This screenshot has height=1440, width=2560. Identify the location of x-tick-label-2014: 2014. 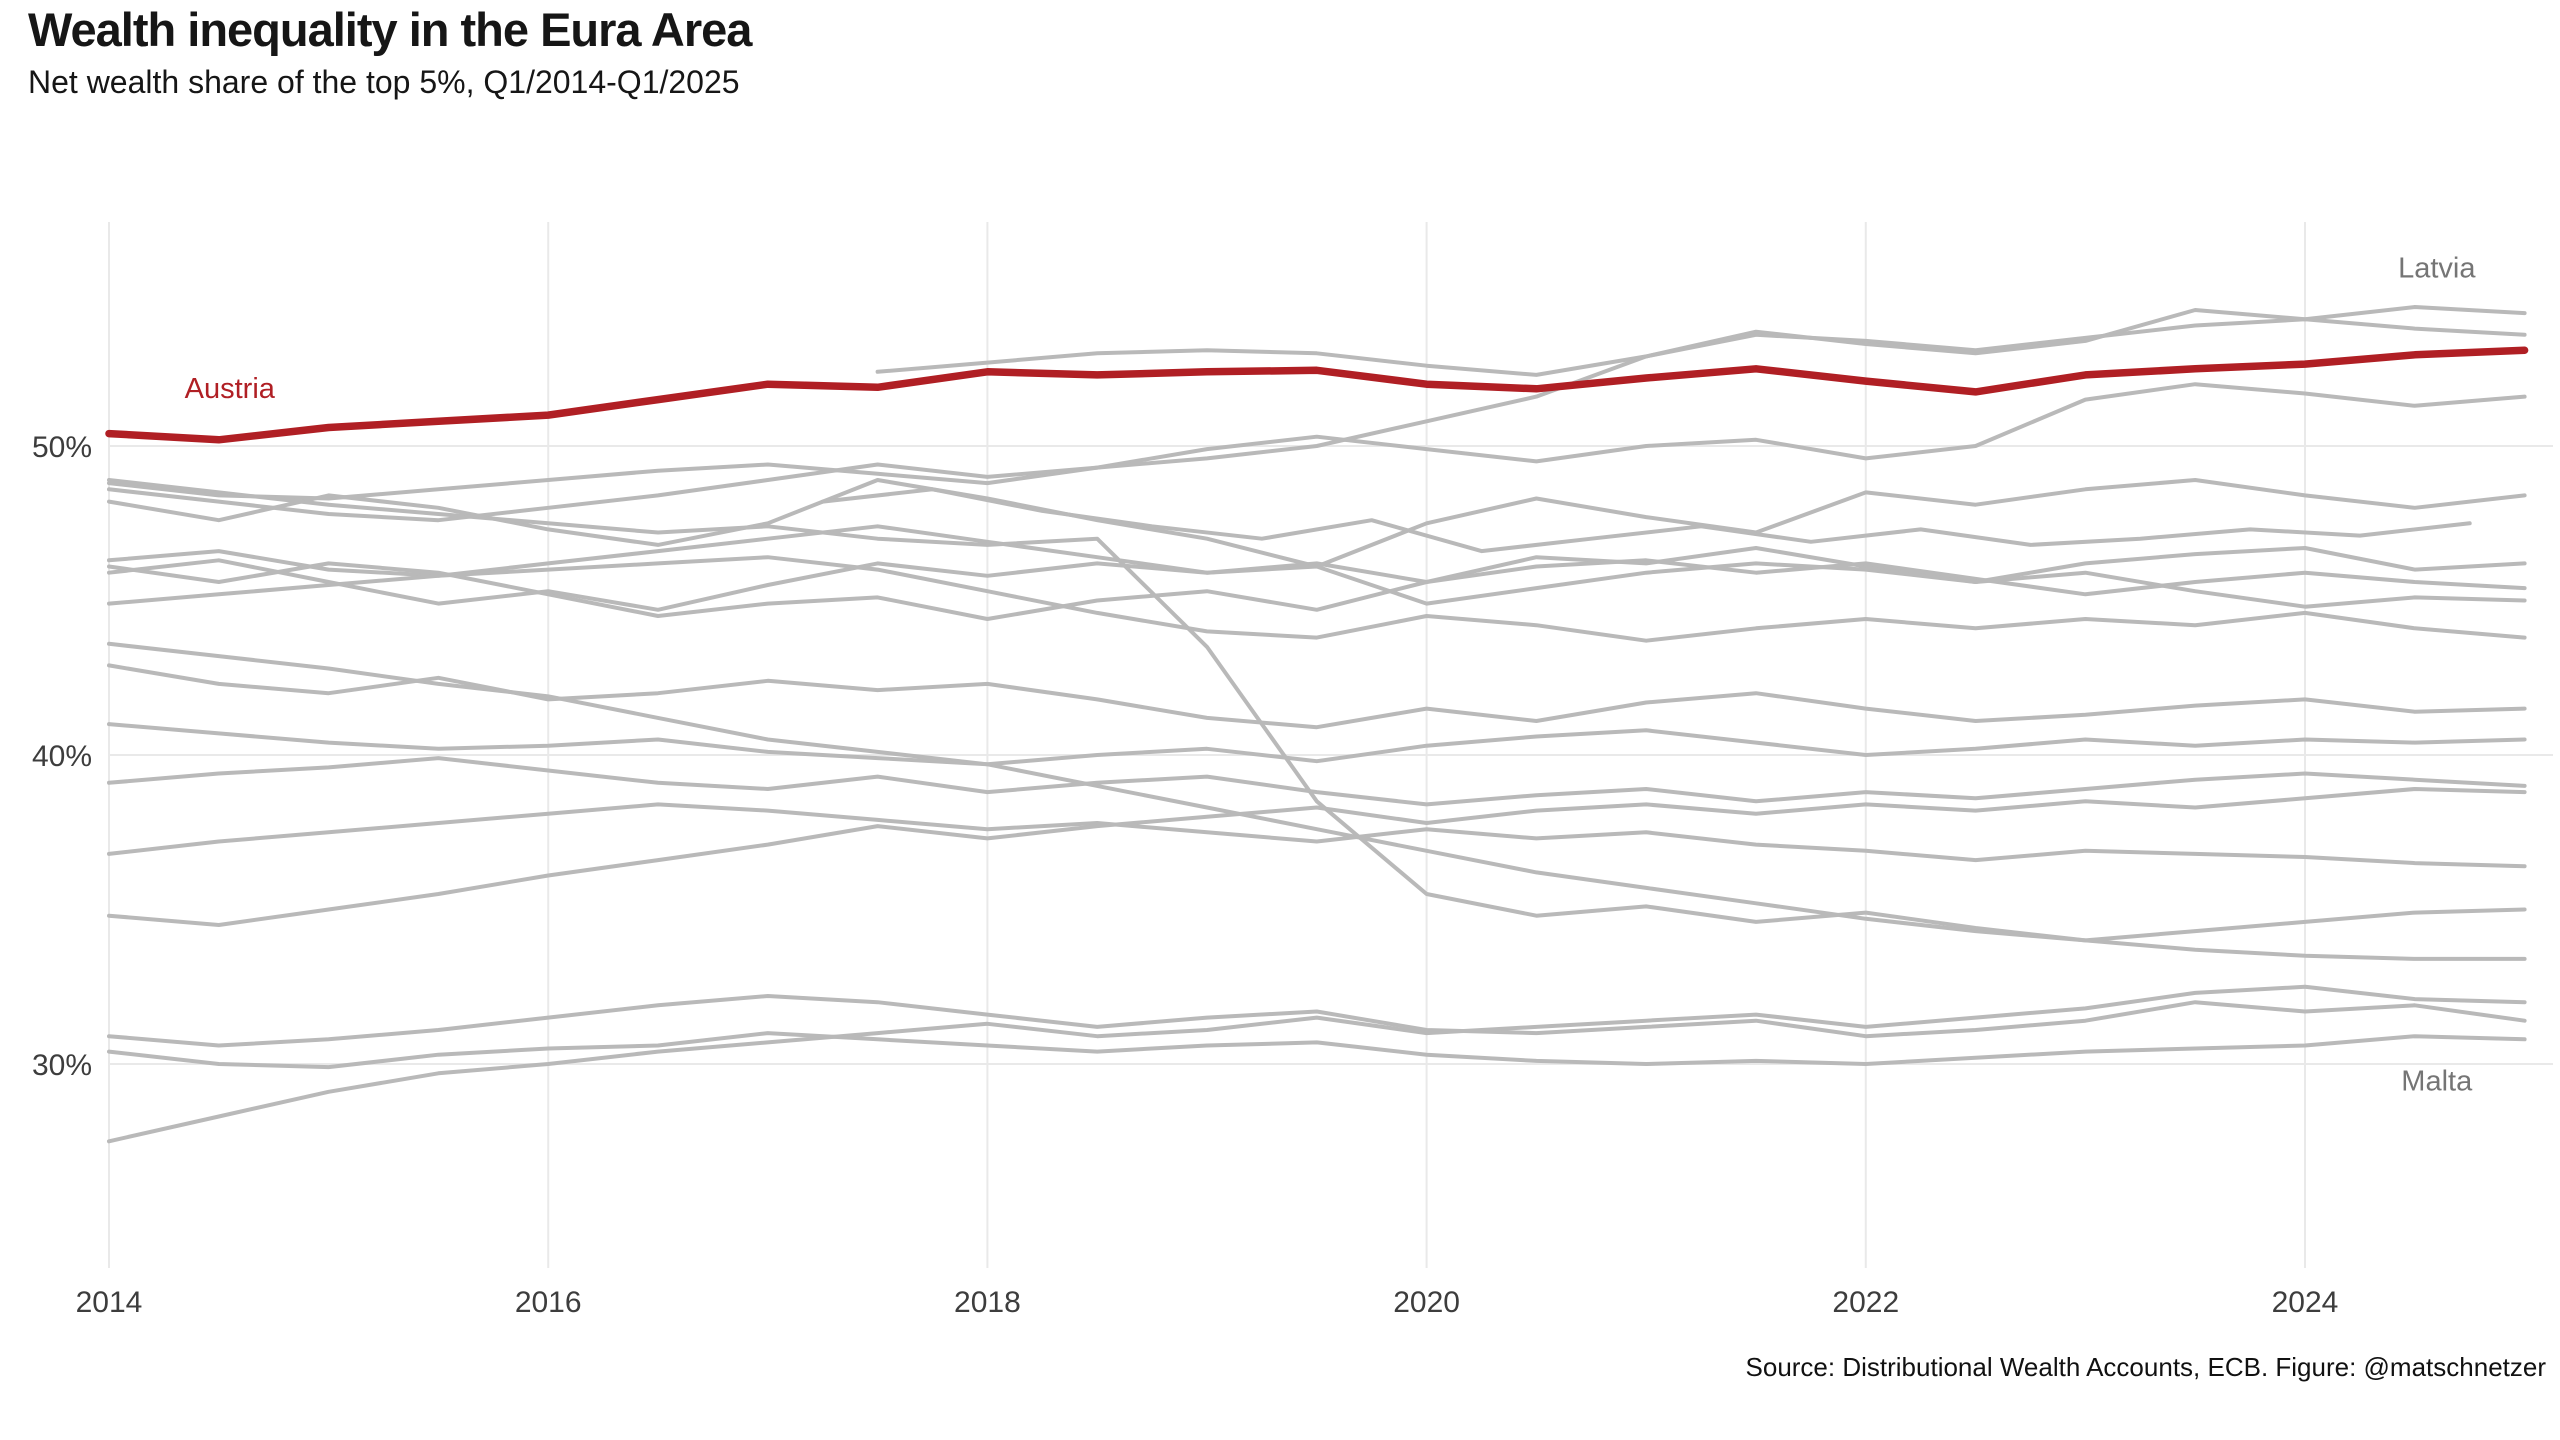
(109, 1302).